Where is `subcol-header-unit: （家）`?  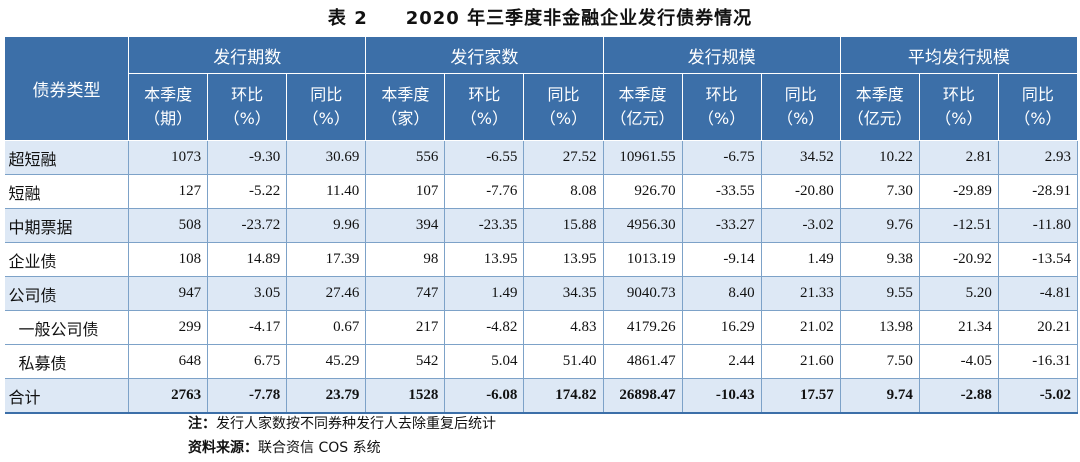
subcol-header-unit: （家） is located at coordinates (405, 118).